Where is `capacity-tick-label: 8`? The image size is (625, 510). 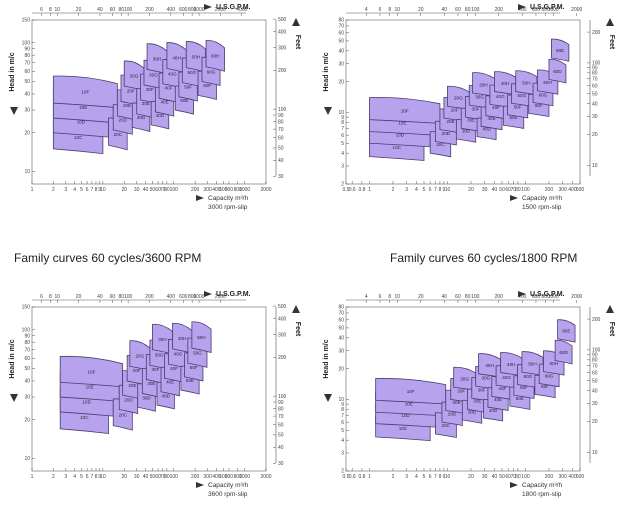 capacity-tick-label: 8 is located at coordinates (440, 477).